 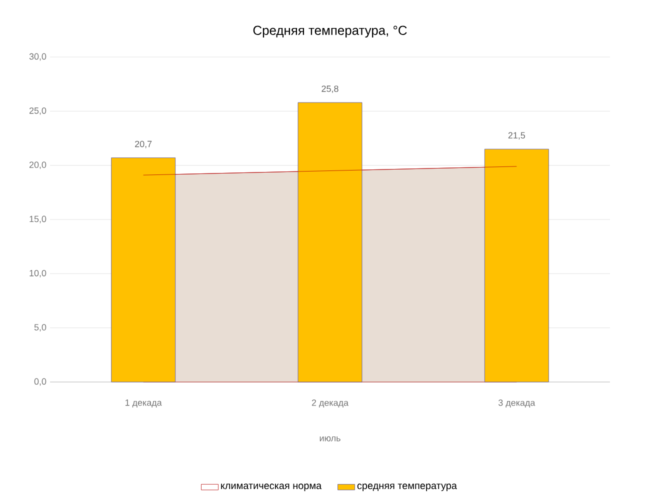 I want to click on y-tick-label: 25,0, so click(x=37, y=111).